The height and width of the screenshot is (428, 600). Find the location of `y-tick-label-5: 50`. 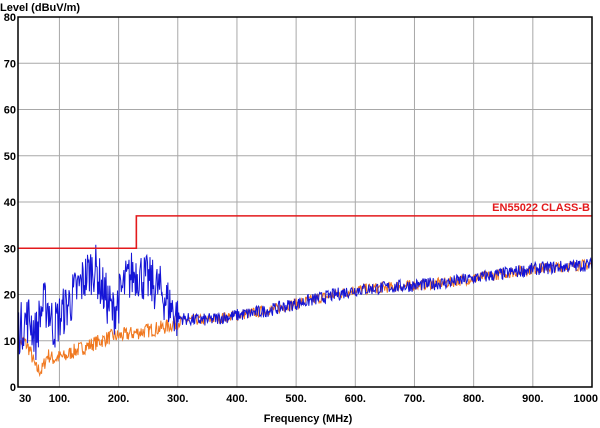

y-tick-label-5: 50 is located at coordinates (10, 157).